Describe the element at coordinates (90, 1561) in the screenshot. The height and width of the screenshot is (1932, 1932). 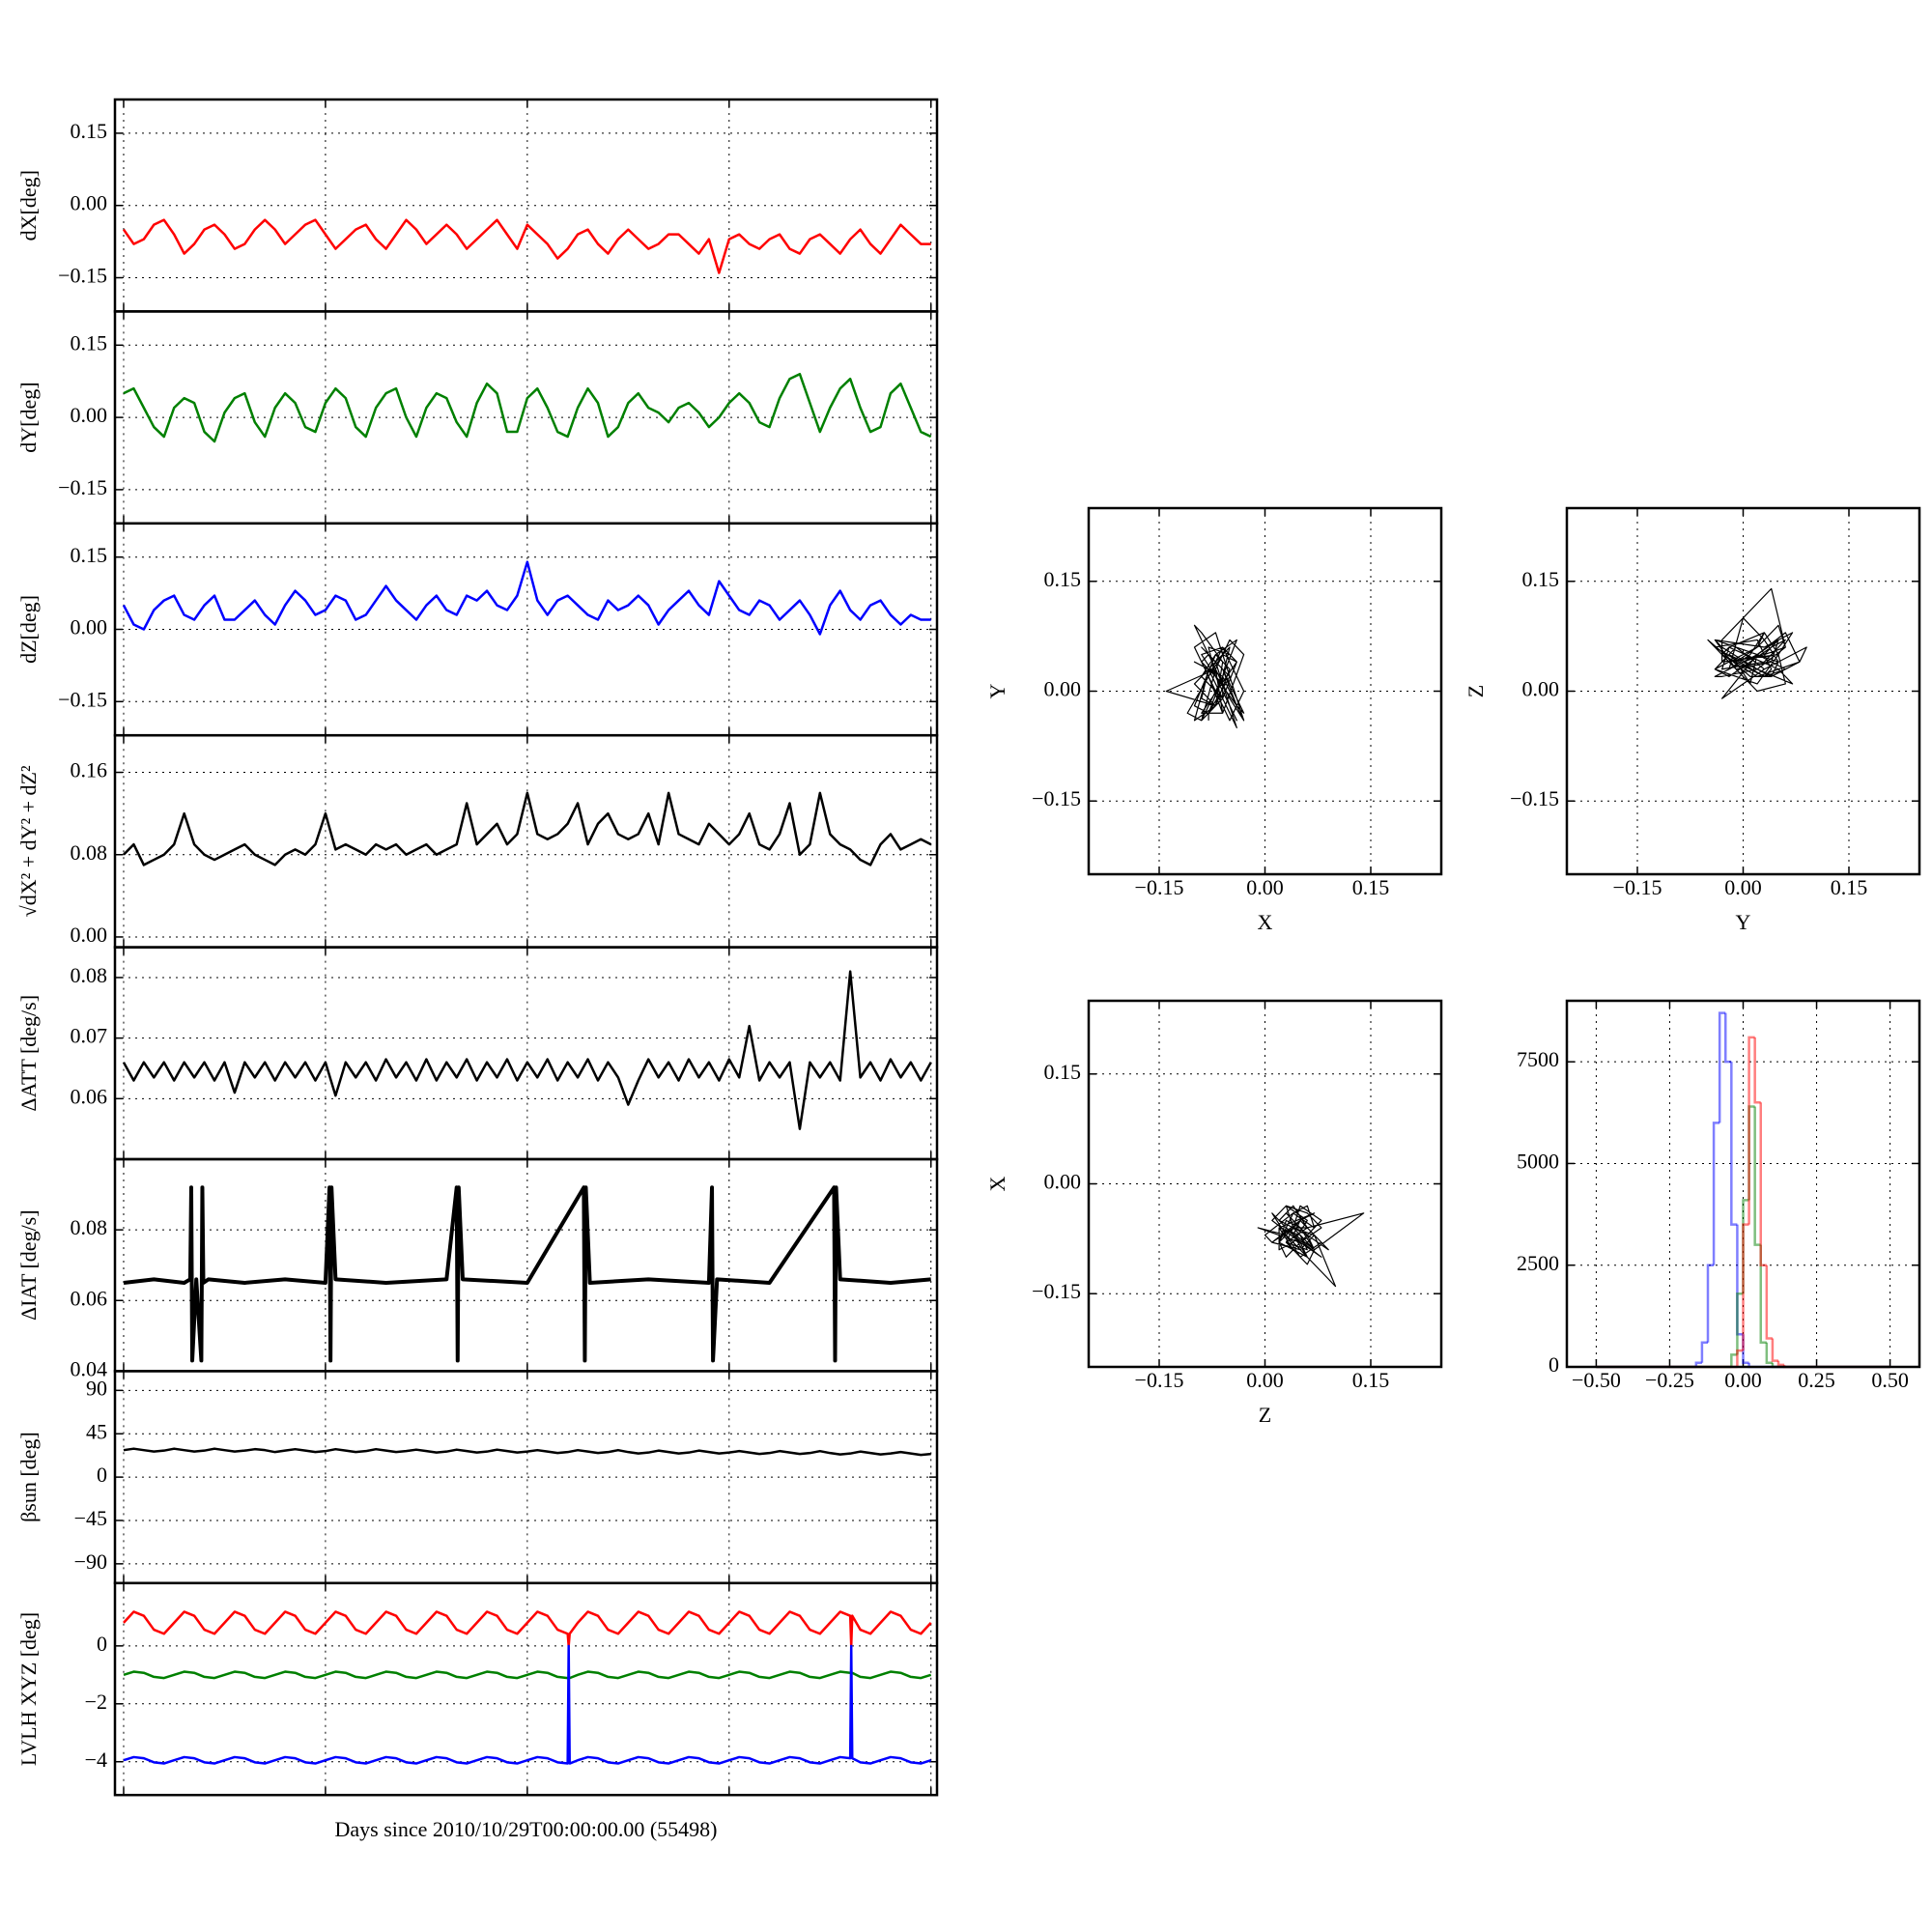
I see `y-tick-label: −90` at that location.